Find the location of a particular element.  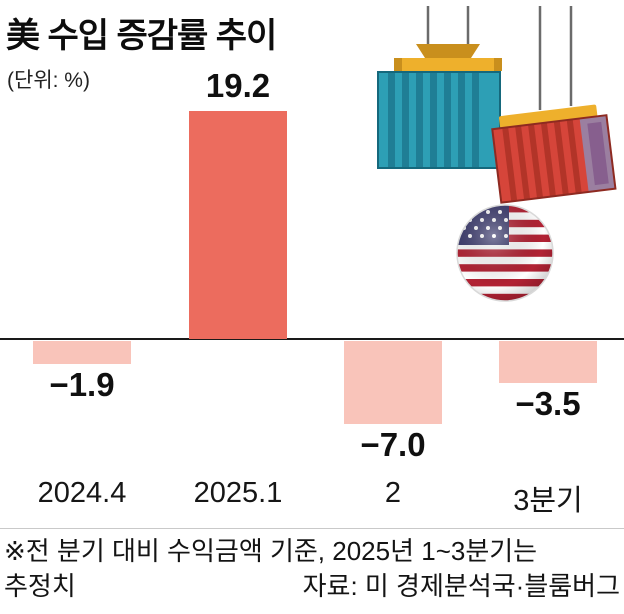

x-axis-label: 3분기 is located at coordinates (548, 501).